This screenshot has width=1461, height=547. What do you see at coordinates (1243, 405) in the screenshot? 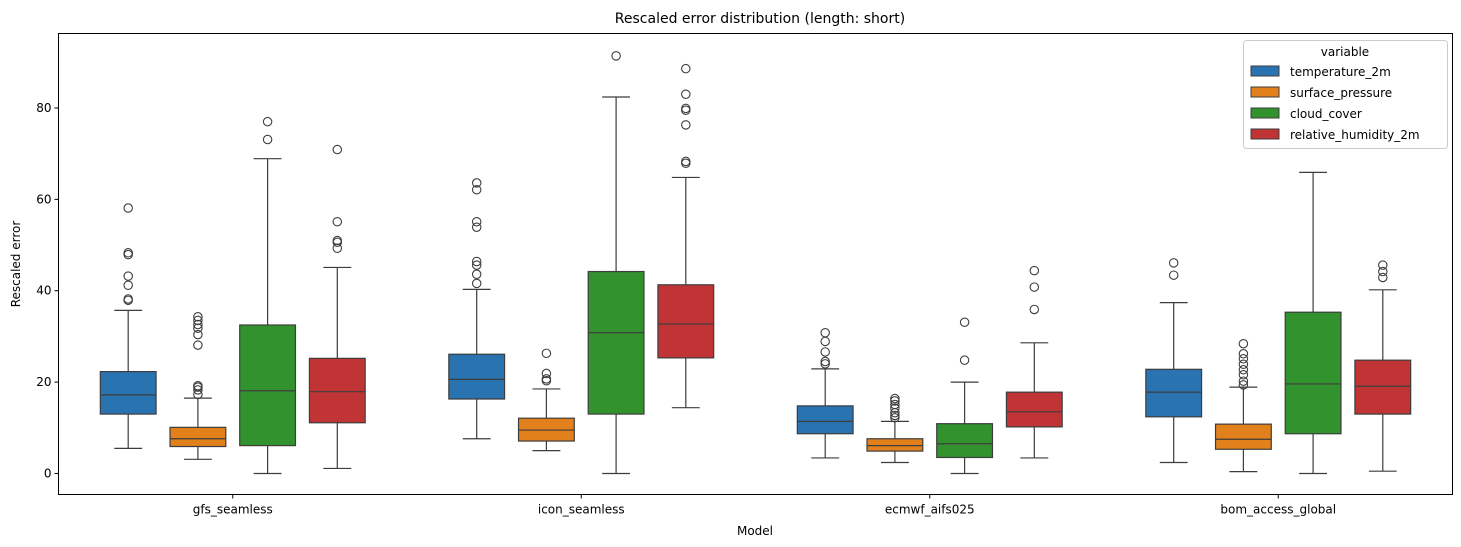
I see `box-surface_pressure-bom_access_global` at bounding box center [1243, 405].